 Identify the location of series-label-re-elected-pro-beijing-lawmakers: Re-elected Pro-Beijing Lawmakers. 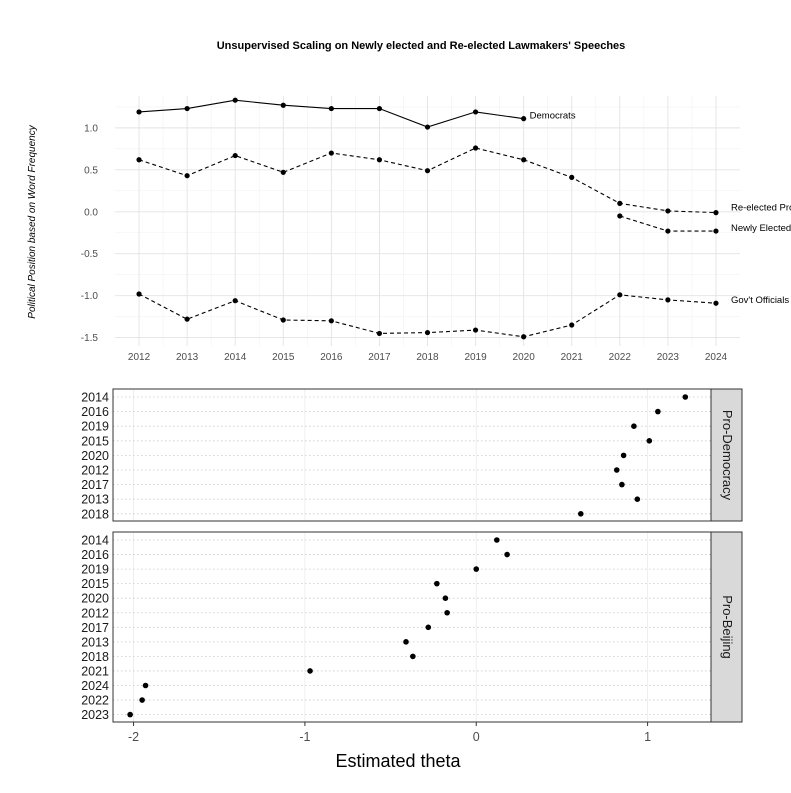
(761, 208).